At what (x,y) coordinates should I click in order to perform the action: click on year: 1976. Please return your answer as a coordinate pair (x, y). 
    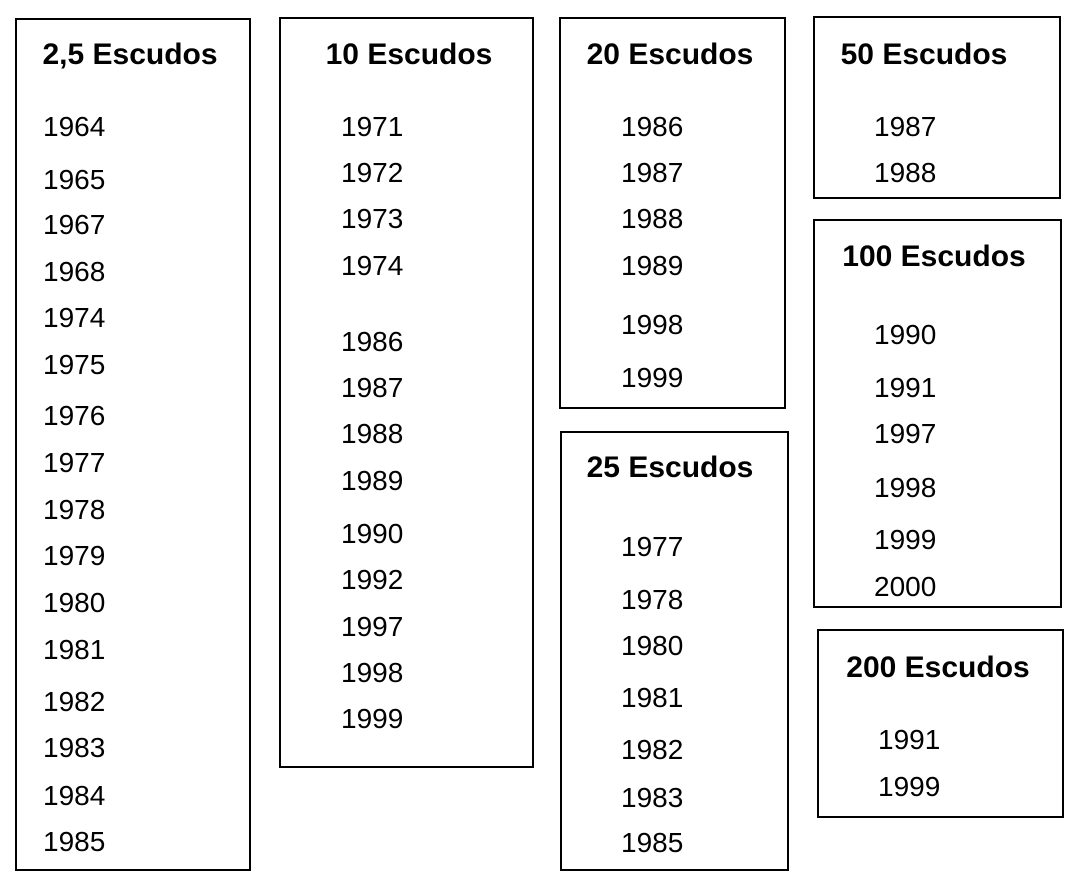
    Looking at the image, I should click on (74, 415).